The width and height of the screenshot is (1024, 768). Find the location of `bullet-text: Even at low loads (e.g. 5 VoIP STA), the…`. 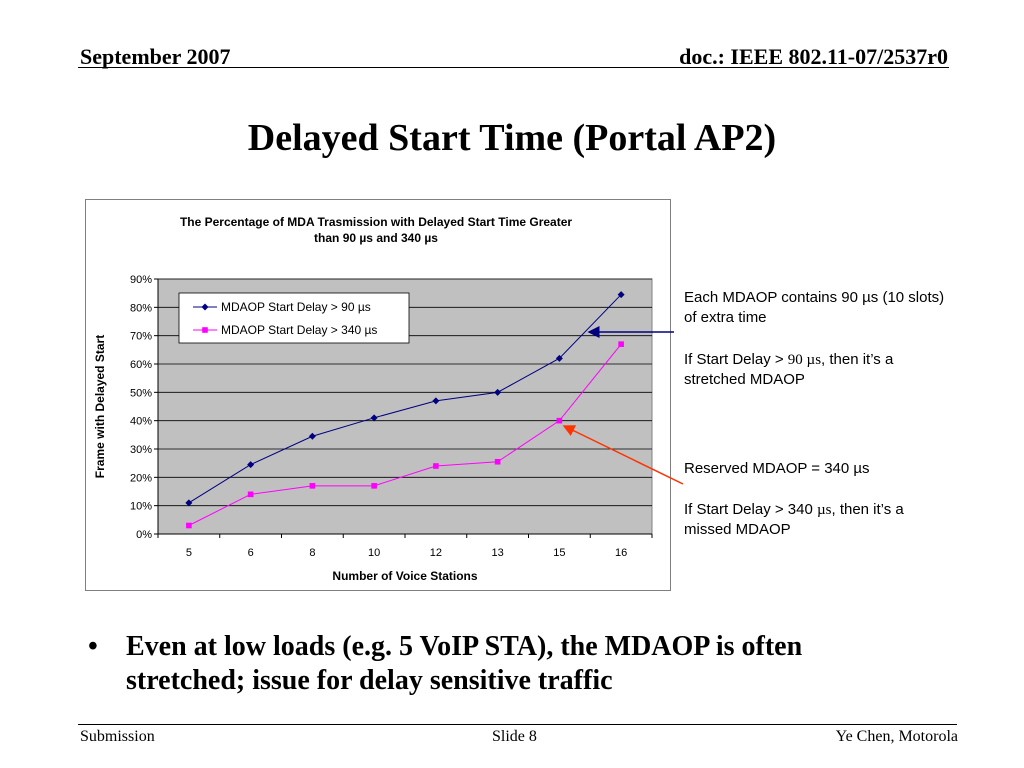

bullet-text: Even at low loads (e.g. 5 VoIP STA), the… is located at coordinates (464, 663).